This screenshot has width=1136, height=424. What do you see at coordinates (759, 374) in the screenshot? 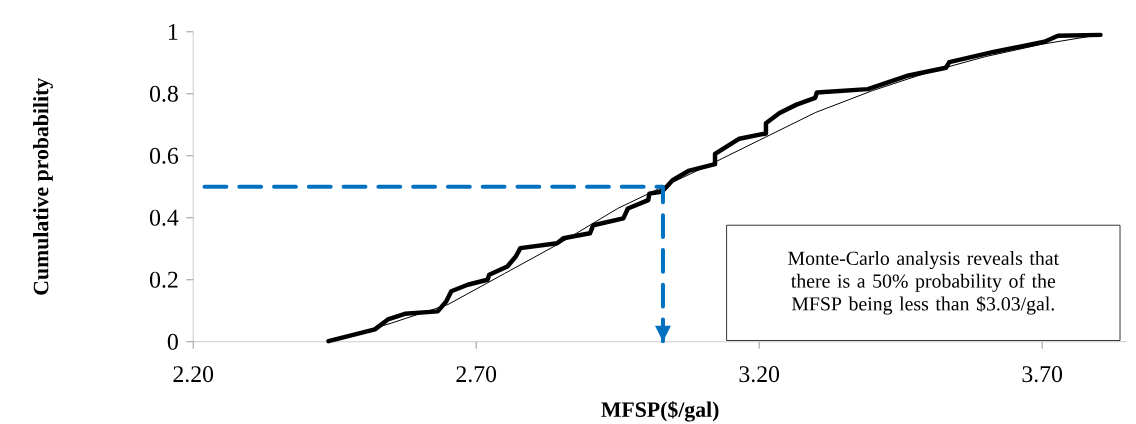
I see `x-tick-label: 3.20` at bounding box center [759, 374].